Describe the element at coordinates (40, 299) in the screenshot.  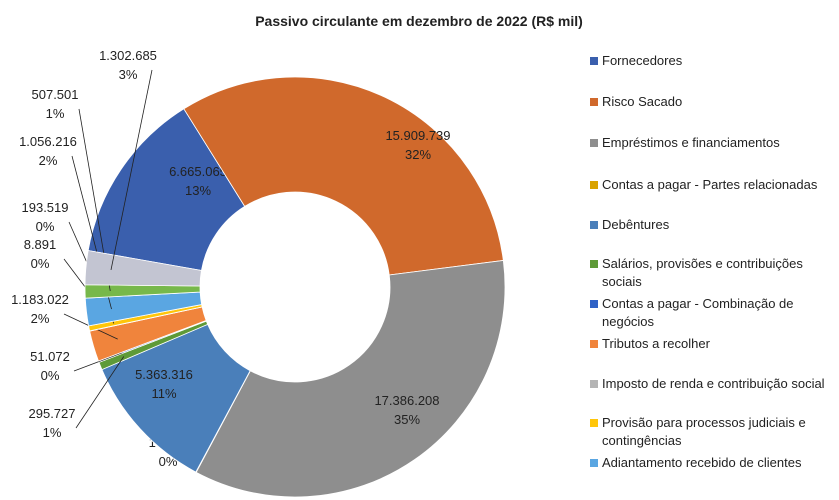
I see `data-label: 1.183.022` at that location.